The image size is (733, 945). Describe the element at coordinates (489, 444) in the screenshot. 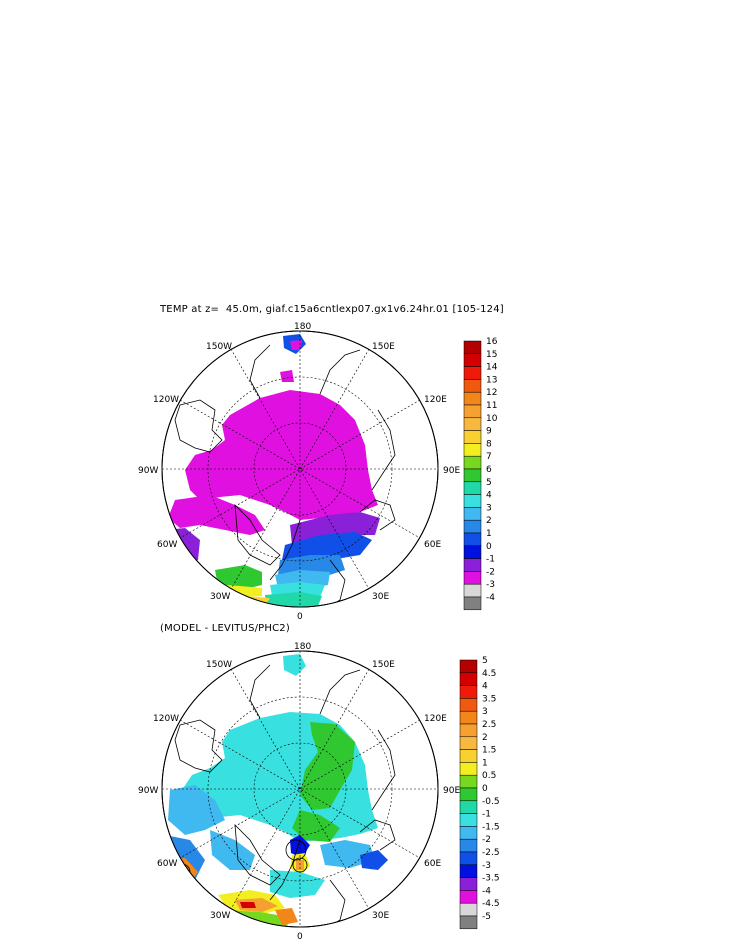

I see `top-colorbar-level-label: 8` at that location.